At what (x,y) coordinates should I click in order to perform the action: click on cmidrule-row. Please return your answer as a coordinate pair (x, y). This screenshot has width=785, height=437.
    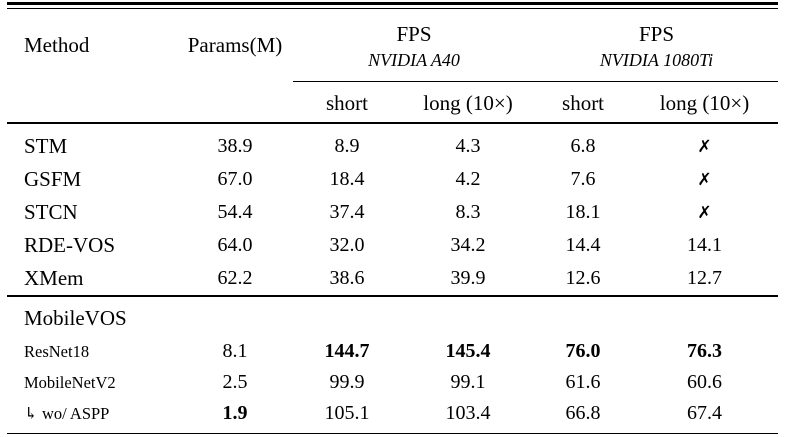
    Looking at the image, I should click on (393, 81).